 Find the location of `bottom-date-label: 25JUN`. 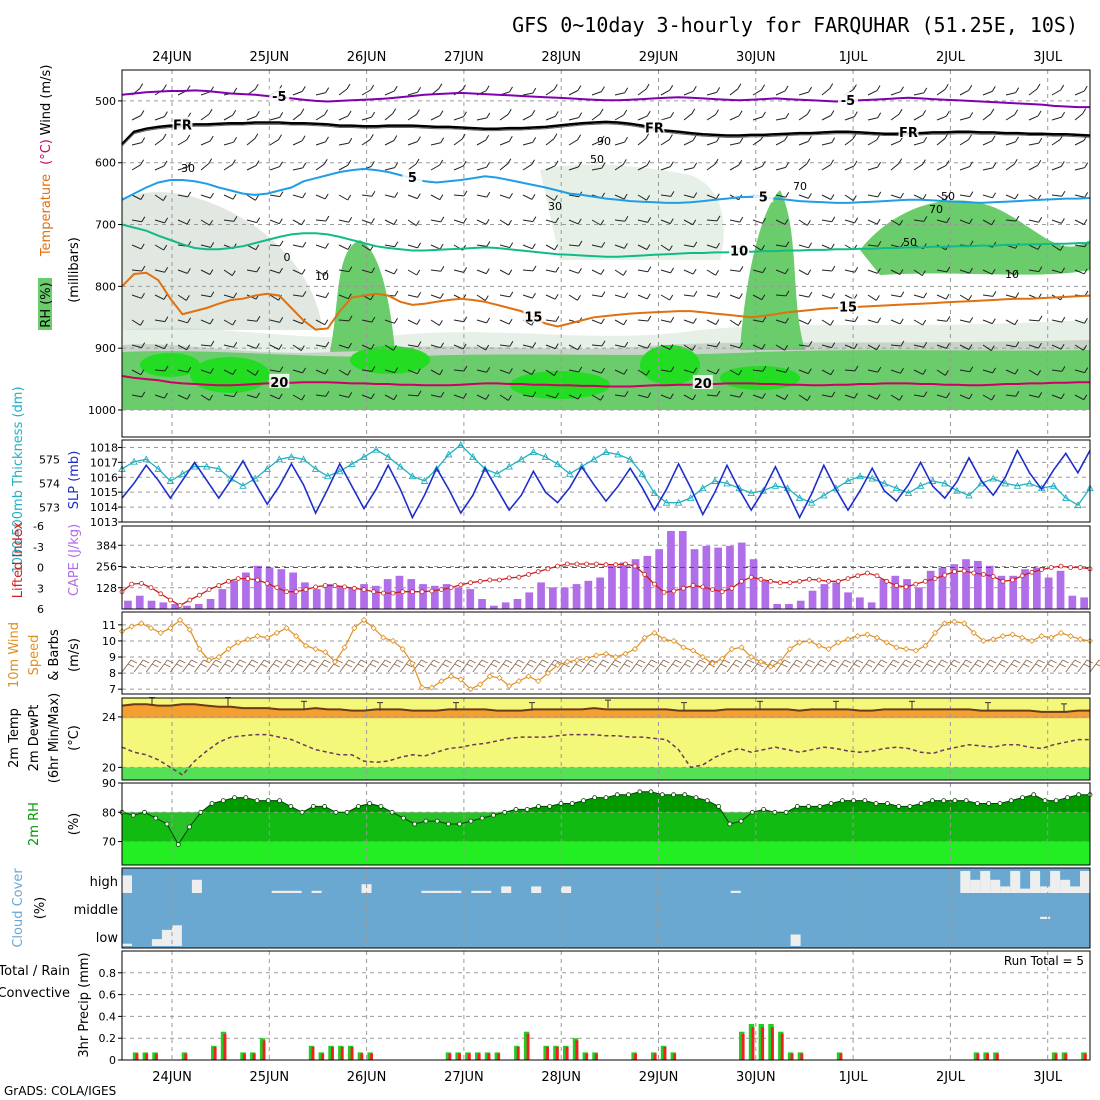

bottom-date-label: 25JUN is located at coordinates (269, 1077).